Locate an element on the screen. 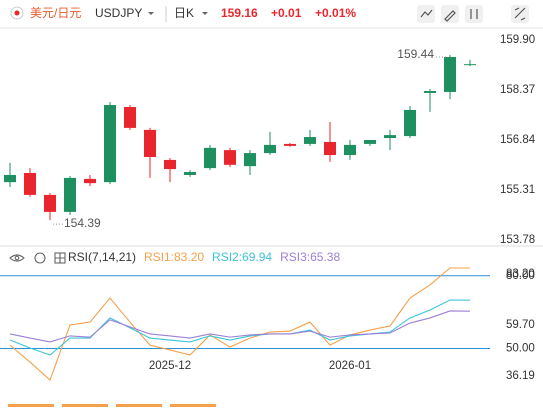 This screenshot has height=408, width=543. price-change: +0.01 is located at coordinates (286, 13).